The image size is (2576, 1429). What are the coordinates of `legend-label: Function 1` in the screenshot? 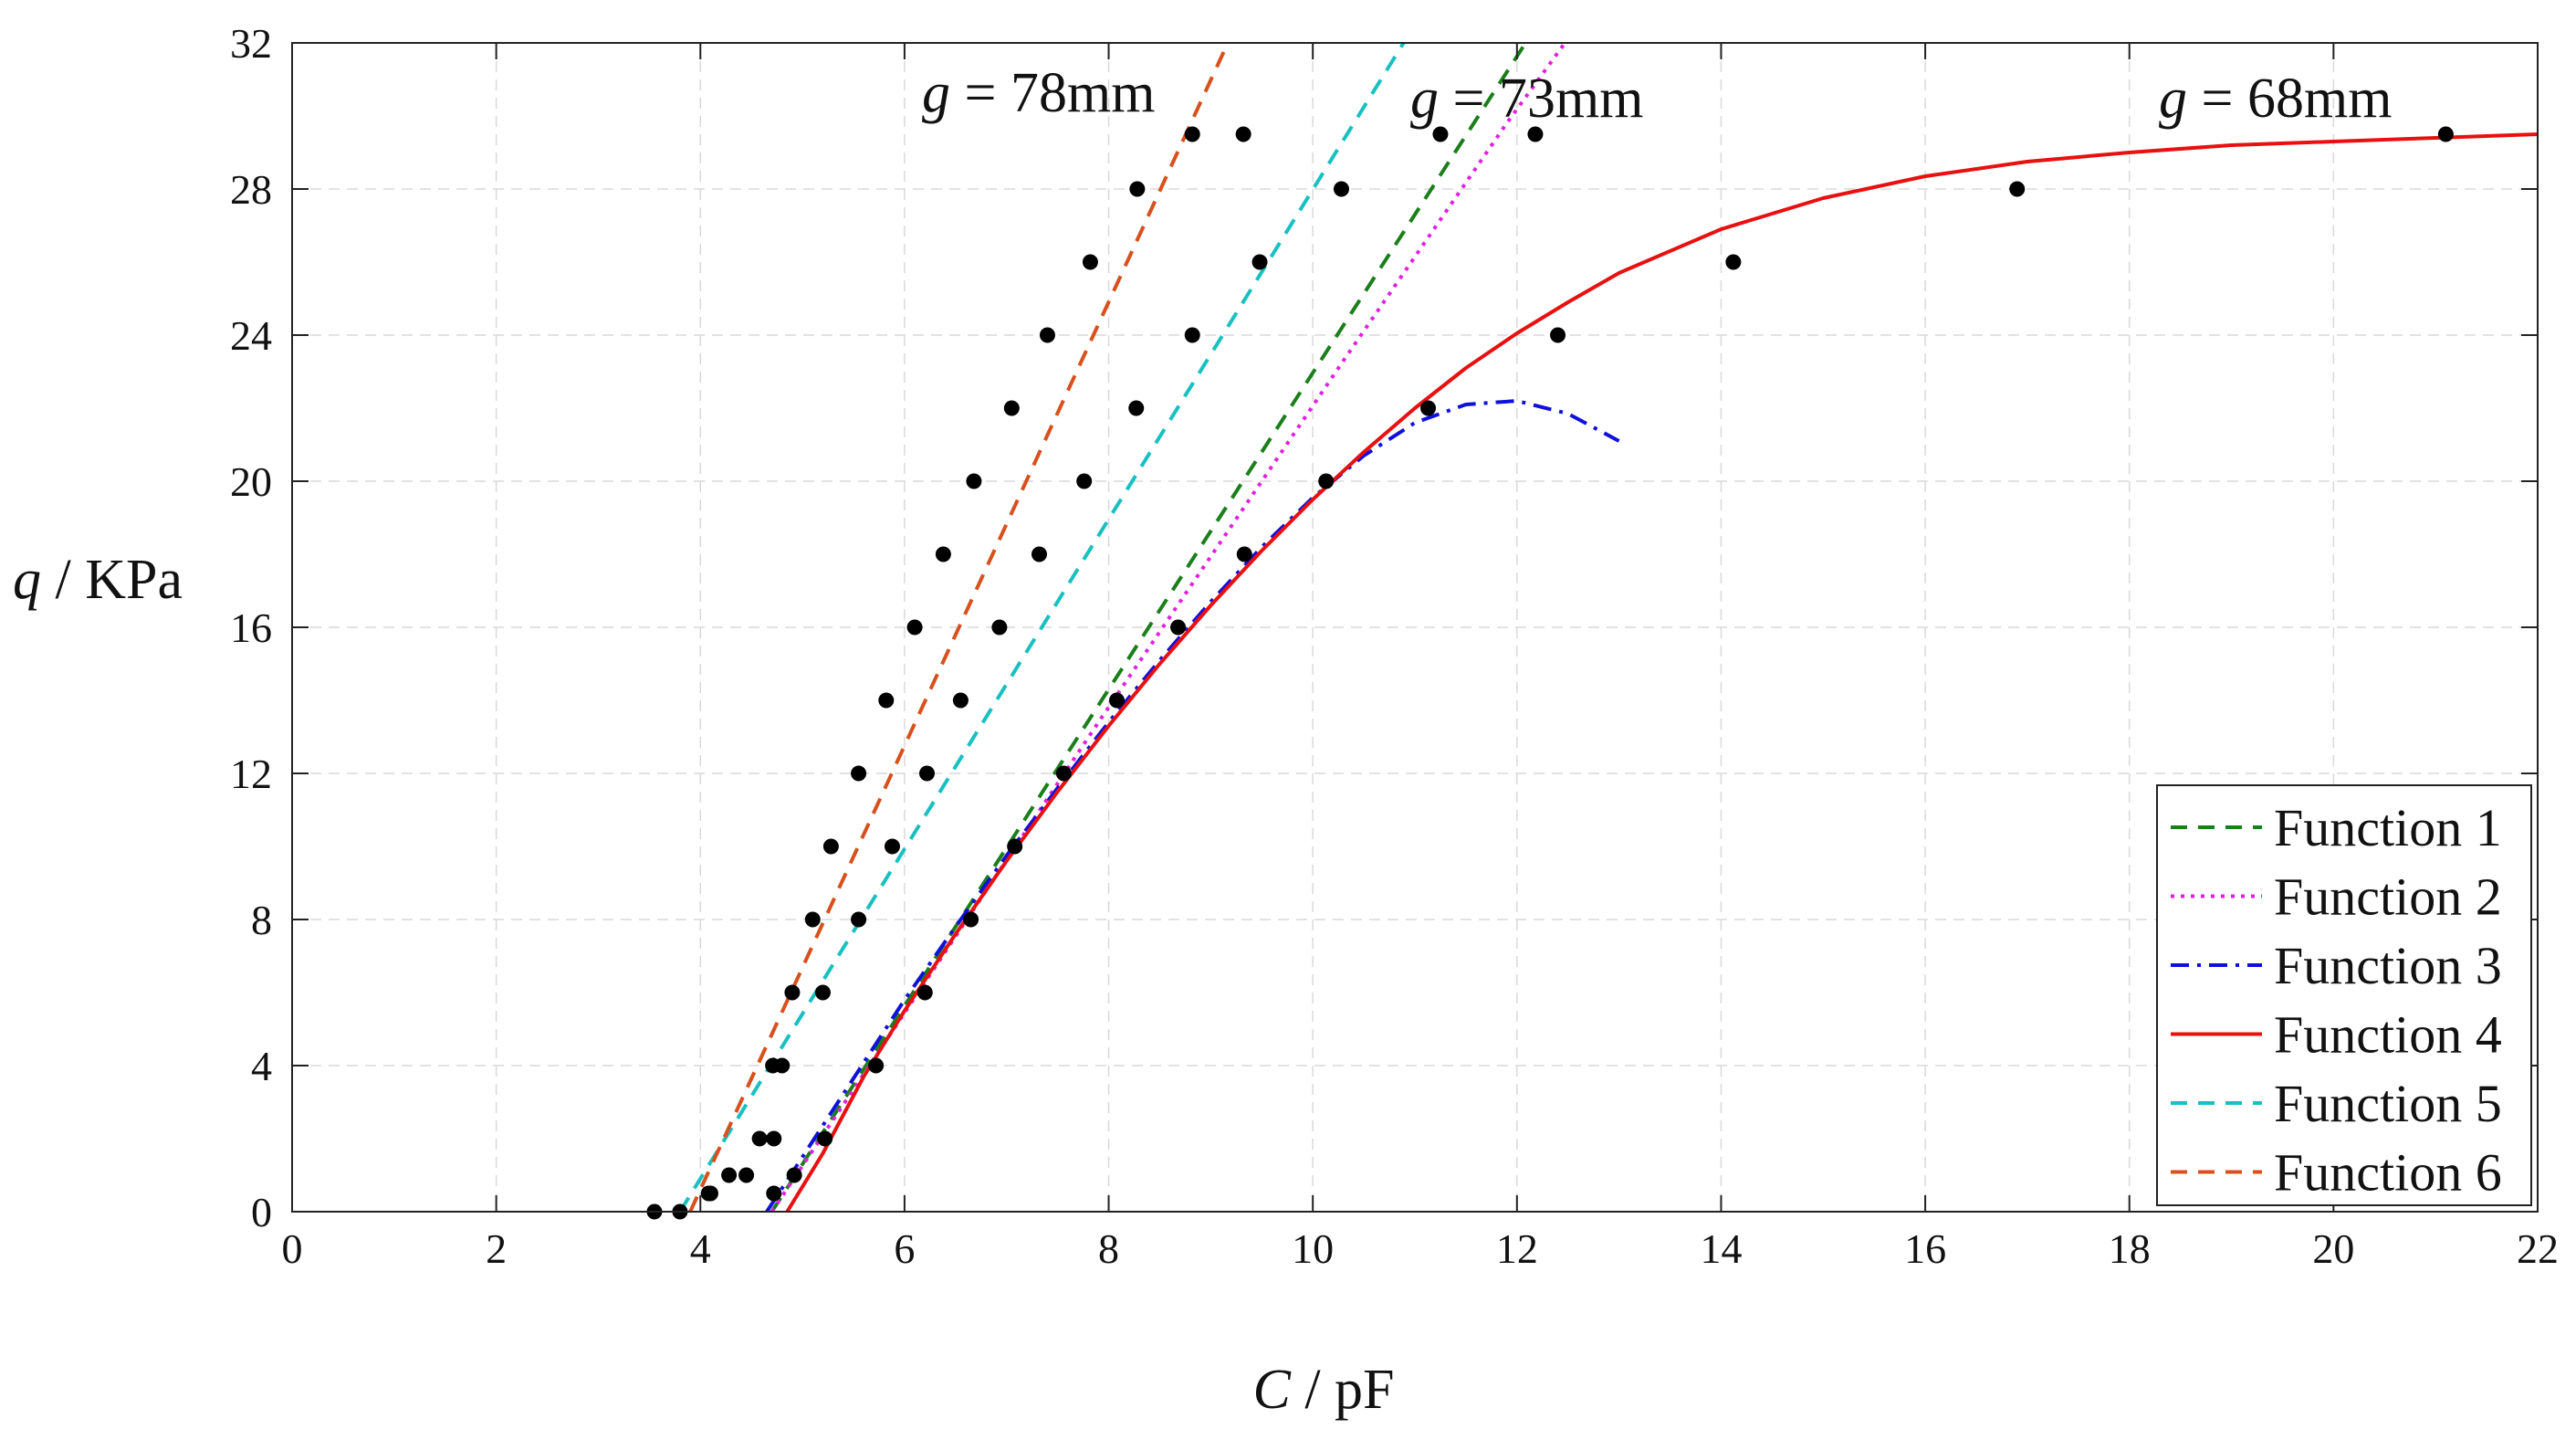 It's located at (2388, 828).